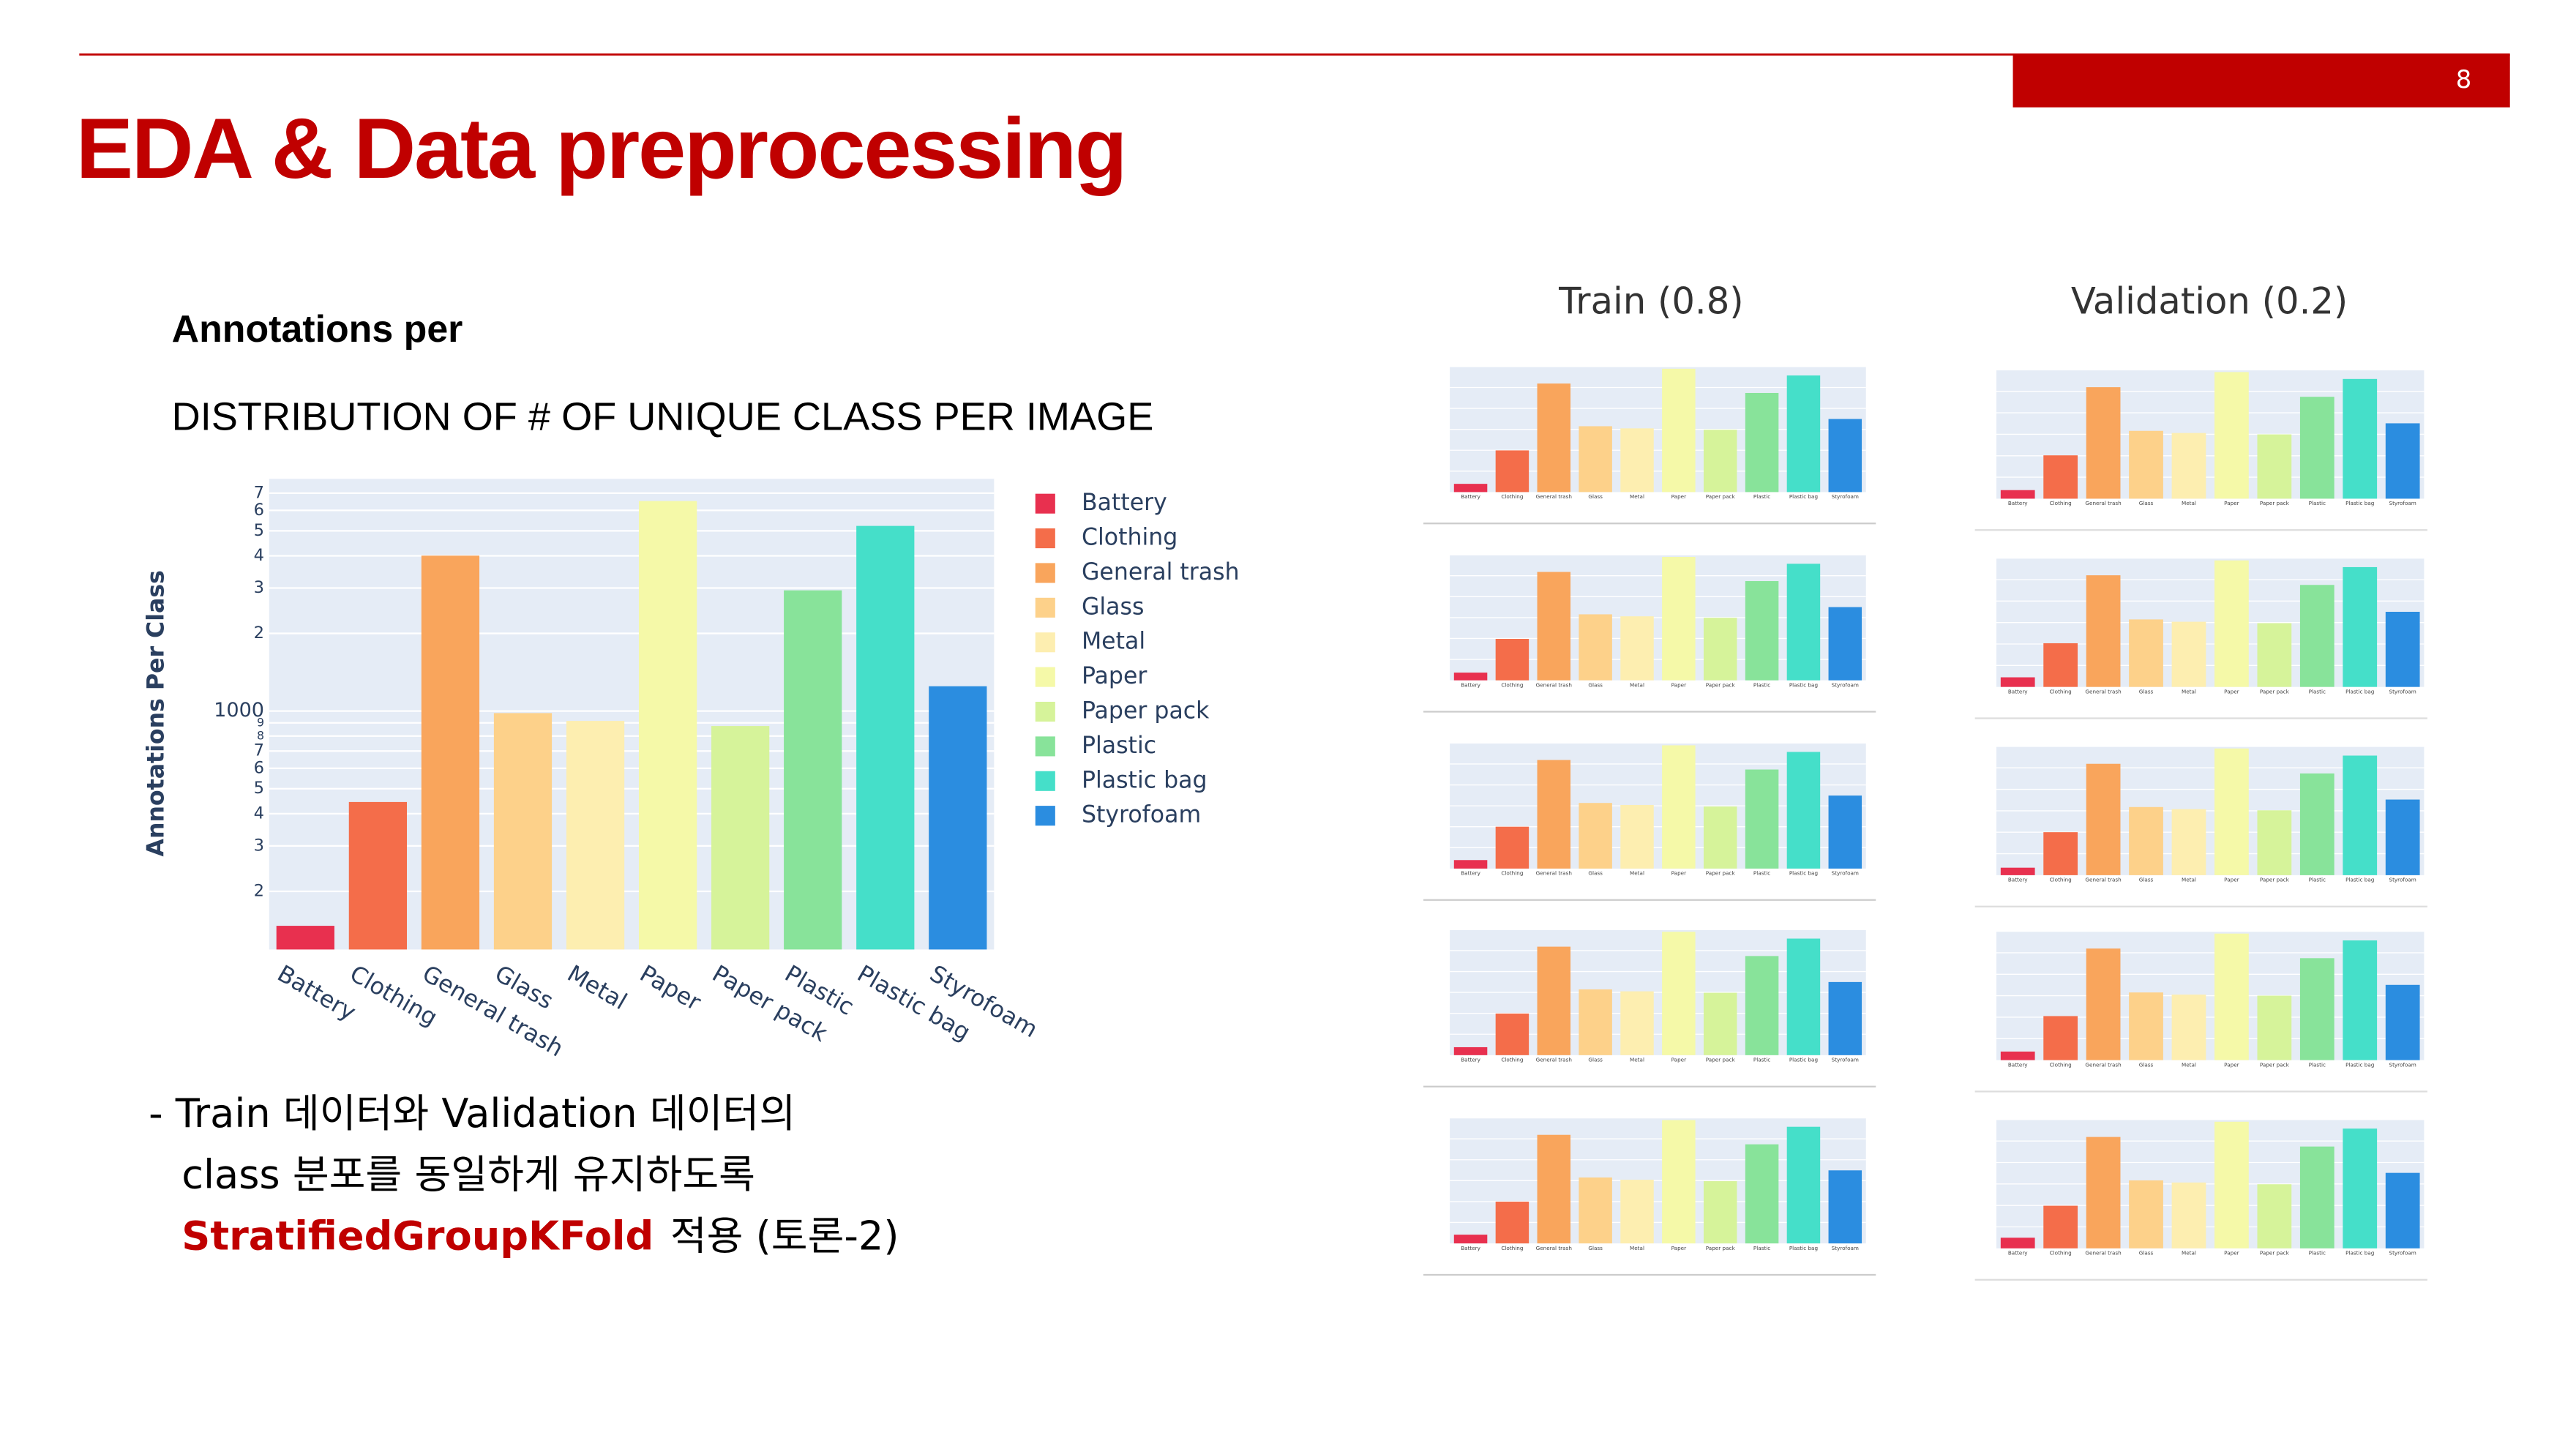 The image size is (2576, 1449). What do you see at coordinates (2261, 81) in the screenshot?
I see `page-number-band` at bounding box center [2261, 81].